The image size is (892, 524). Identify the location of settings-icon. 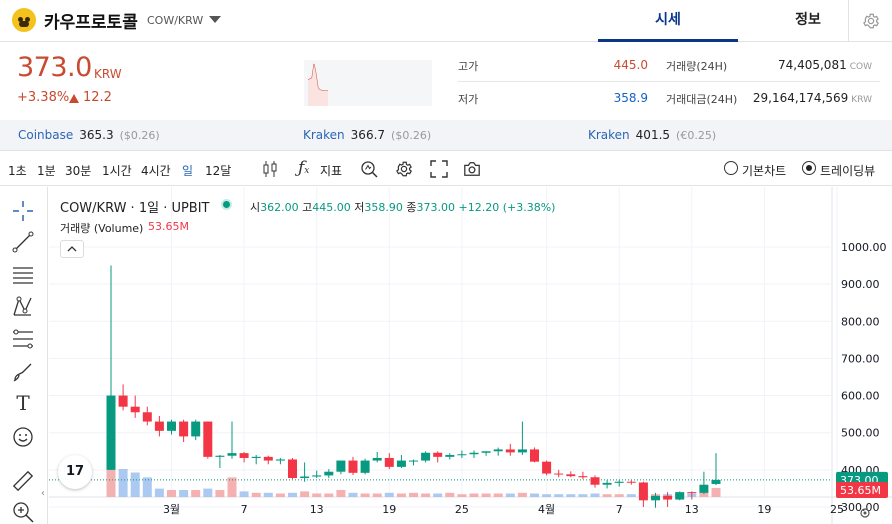
(404, 169).